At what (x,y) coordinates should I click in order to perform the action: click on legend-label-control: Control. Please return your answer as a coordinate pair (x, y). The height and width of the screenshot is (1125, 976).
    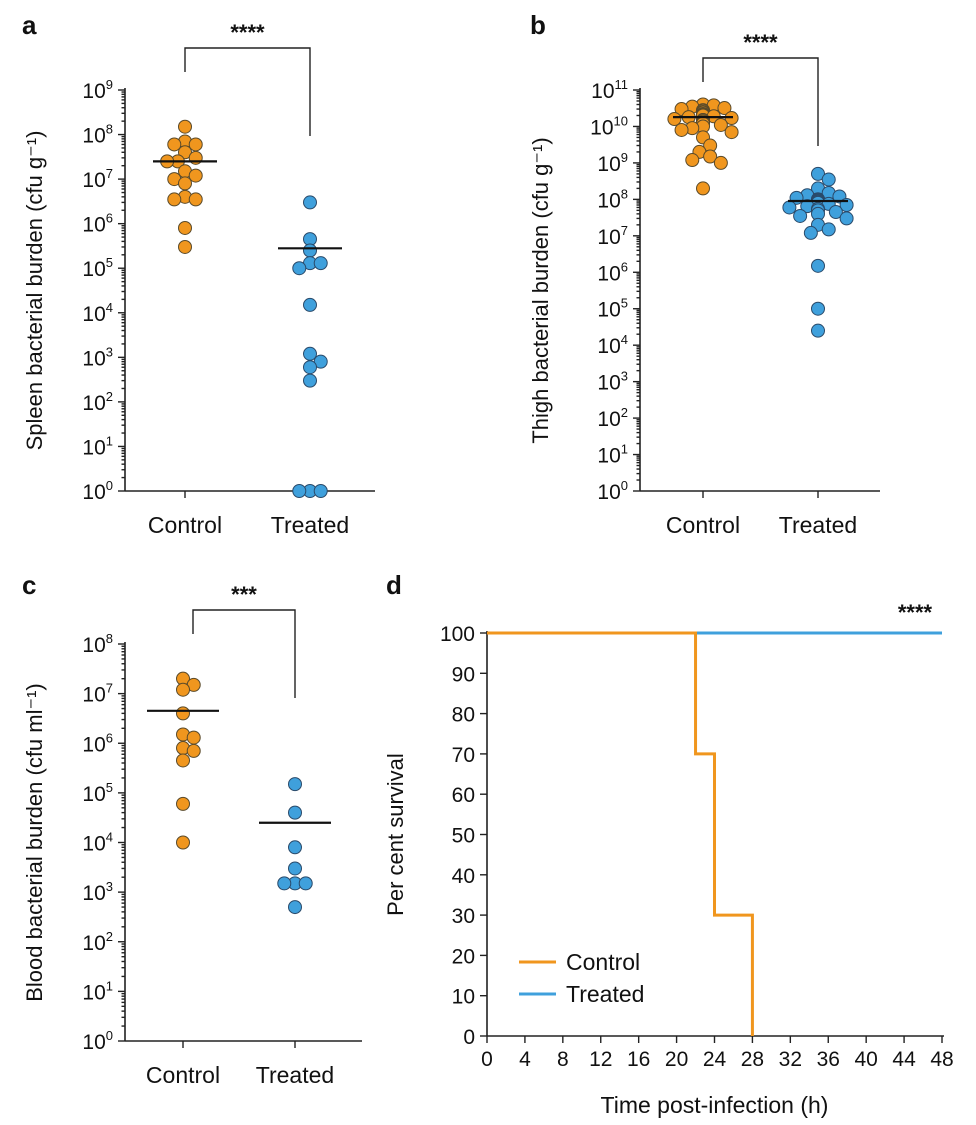
    Looking at the image, I should click on (603, 962).